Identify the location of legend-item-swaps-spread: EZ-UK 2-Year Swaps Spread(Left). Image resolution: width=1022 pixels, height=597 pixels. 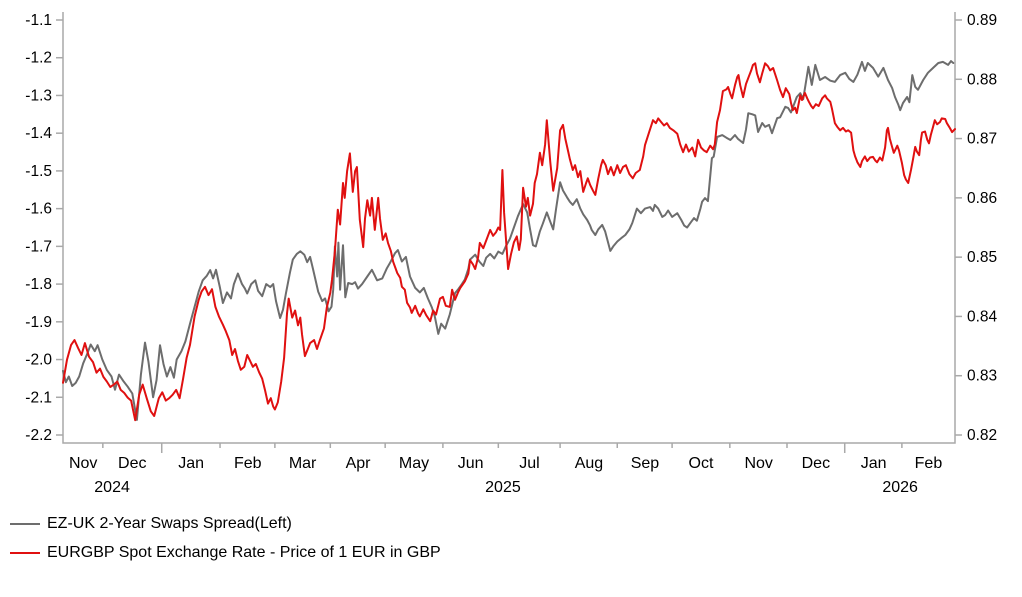
(225, 524).